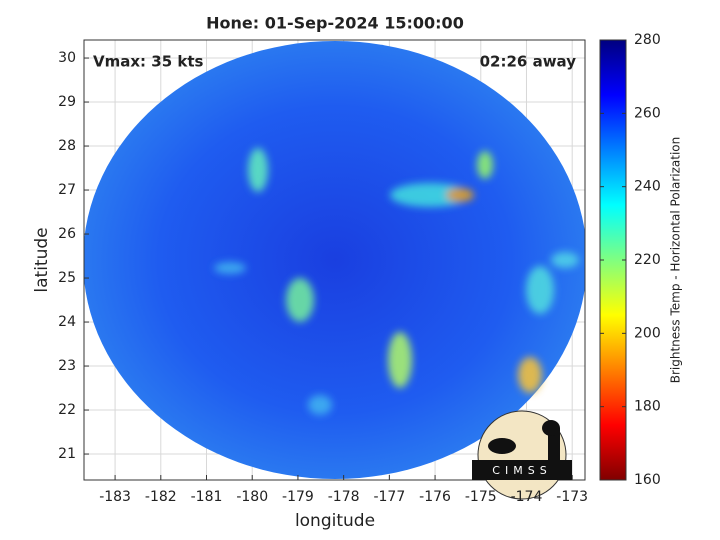 This screenshot has width=720, height=540. What do you see at coordinates (647, 187) in the screenshot?
I see `colorbar-tick-label: 240` at bounding box center [647, 187].